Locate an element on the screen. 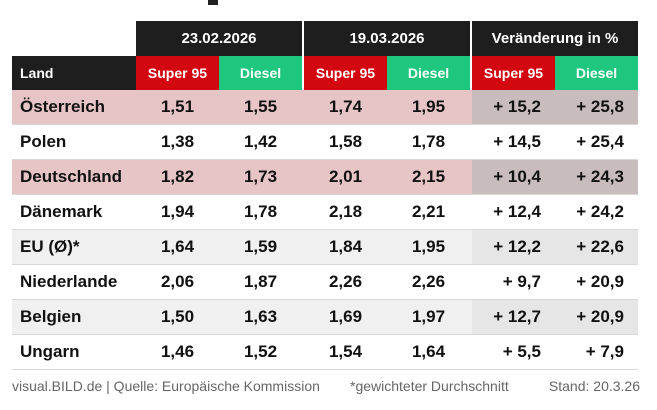  footnote: *gewichteter Durchschnitt is located at coordinates (429, 386).